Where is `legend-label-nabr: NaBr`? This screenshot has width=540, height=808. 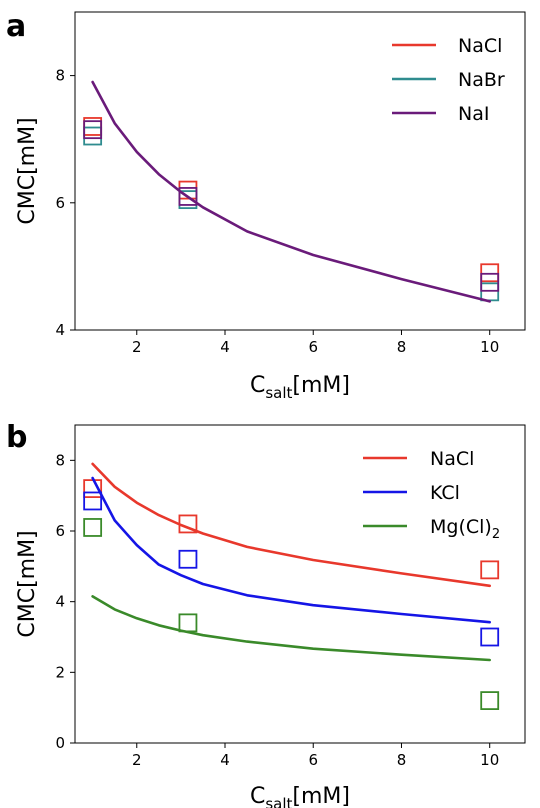
legend-label-nabr: NaBr is located at coordinates (481, 80).